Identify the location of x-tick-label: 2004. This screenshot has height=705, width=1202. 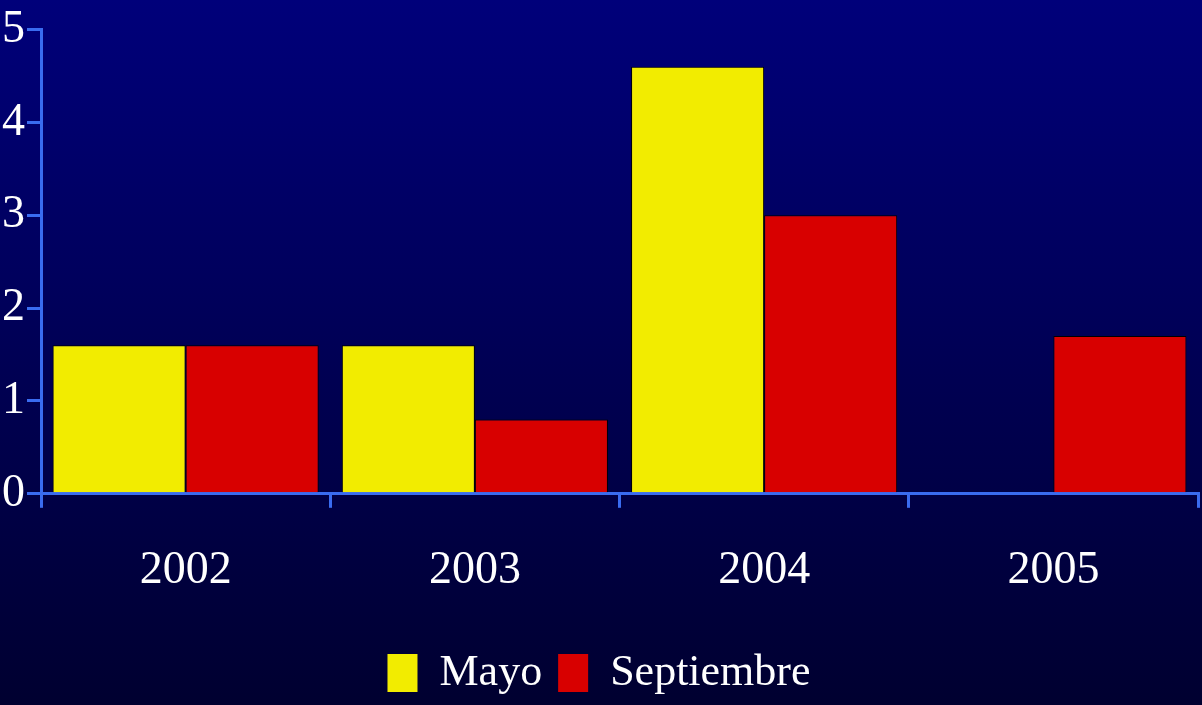
(764, 568).